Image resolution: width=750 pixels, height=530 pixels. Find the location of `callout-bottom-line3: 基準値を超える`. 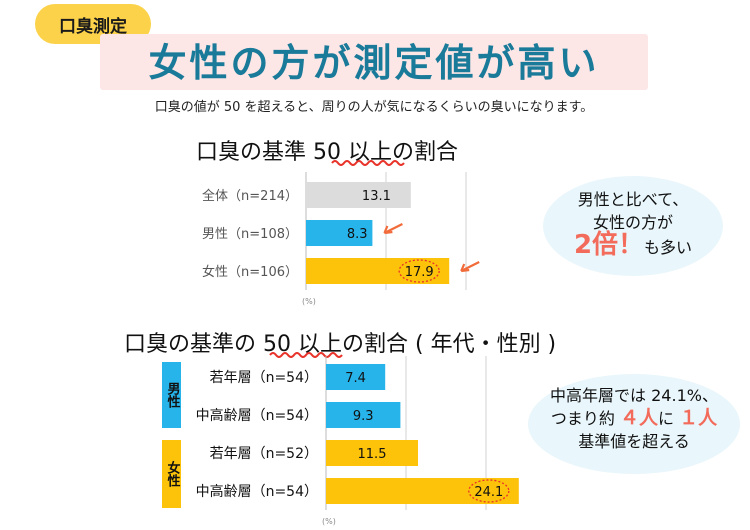

callout-bottom-line3: 基準値を超える is located at coordinates (634, 441).